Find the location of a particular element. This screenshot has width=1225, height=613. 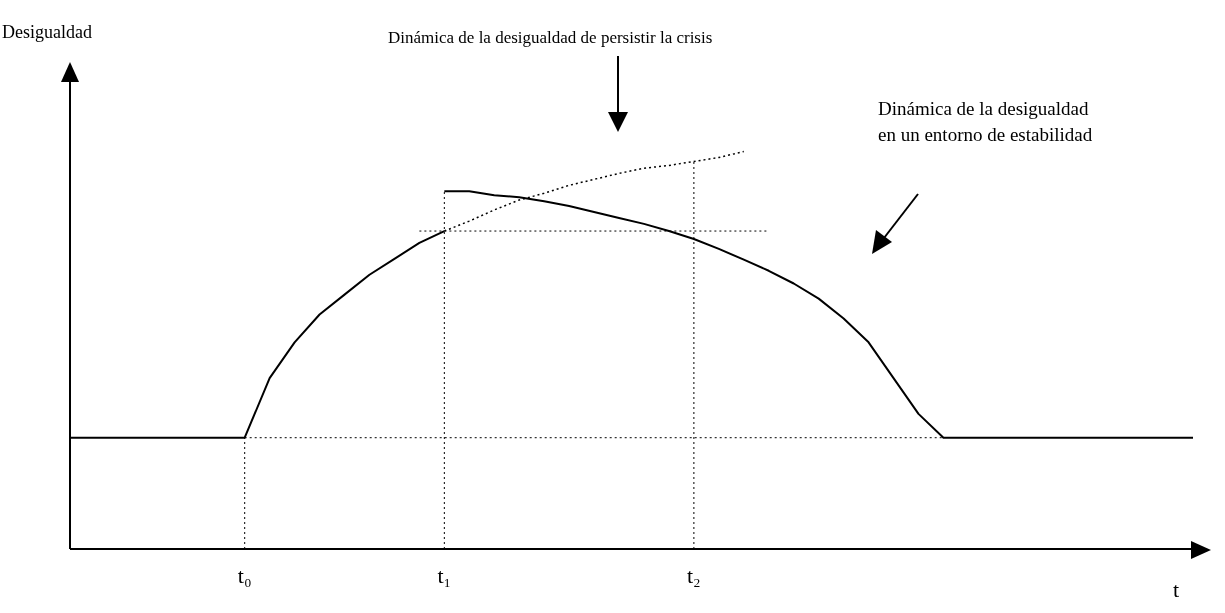

x-tick-label: t₂ is located at coordinates (693, 575).